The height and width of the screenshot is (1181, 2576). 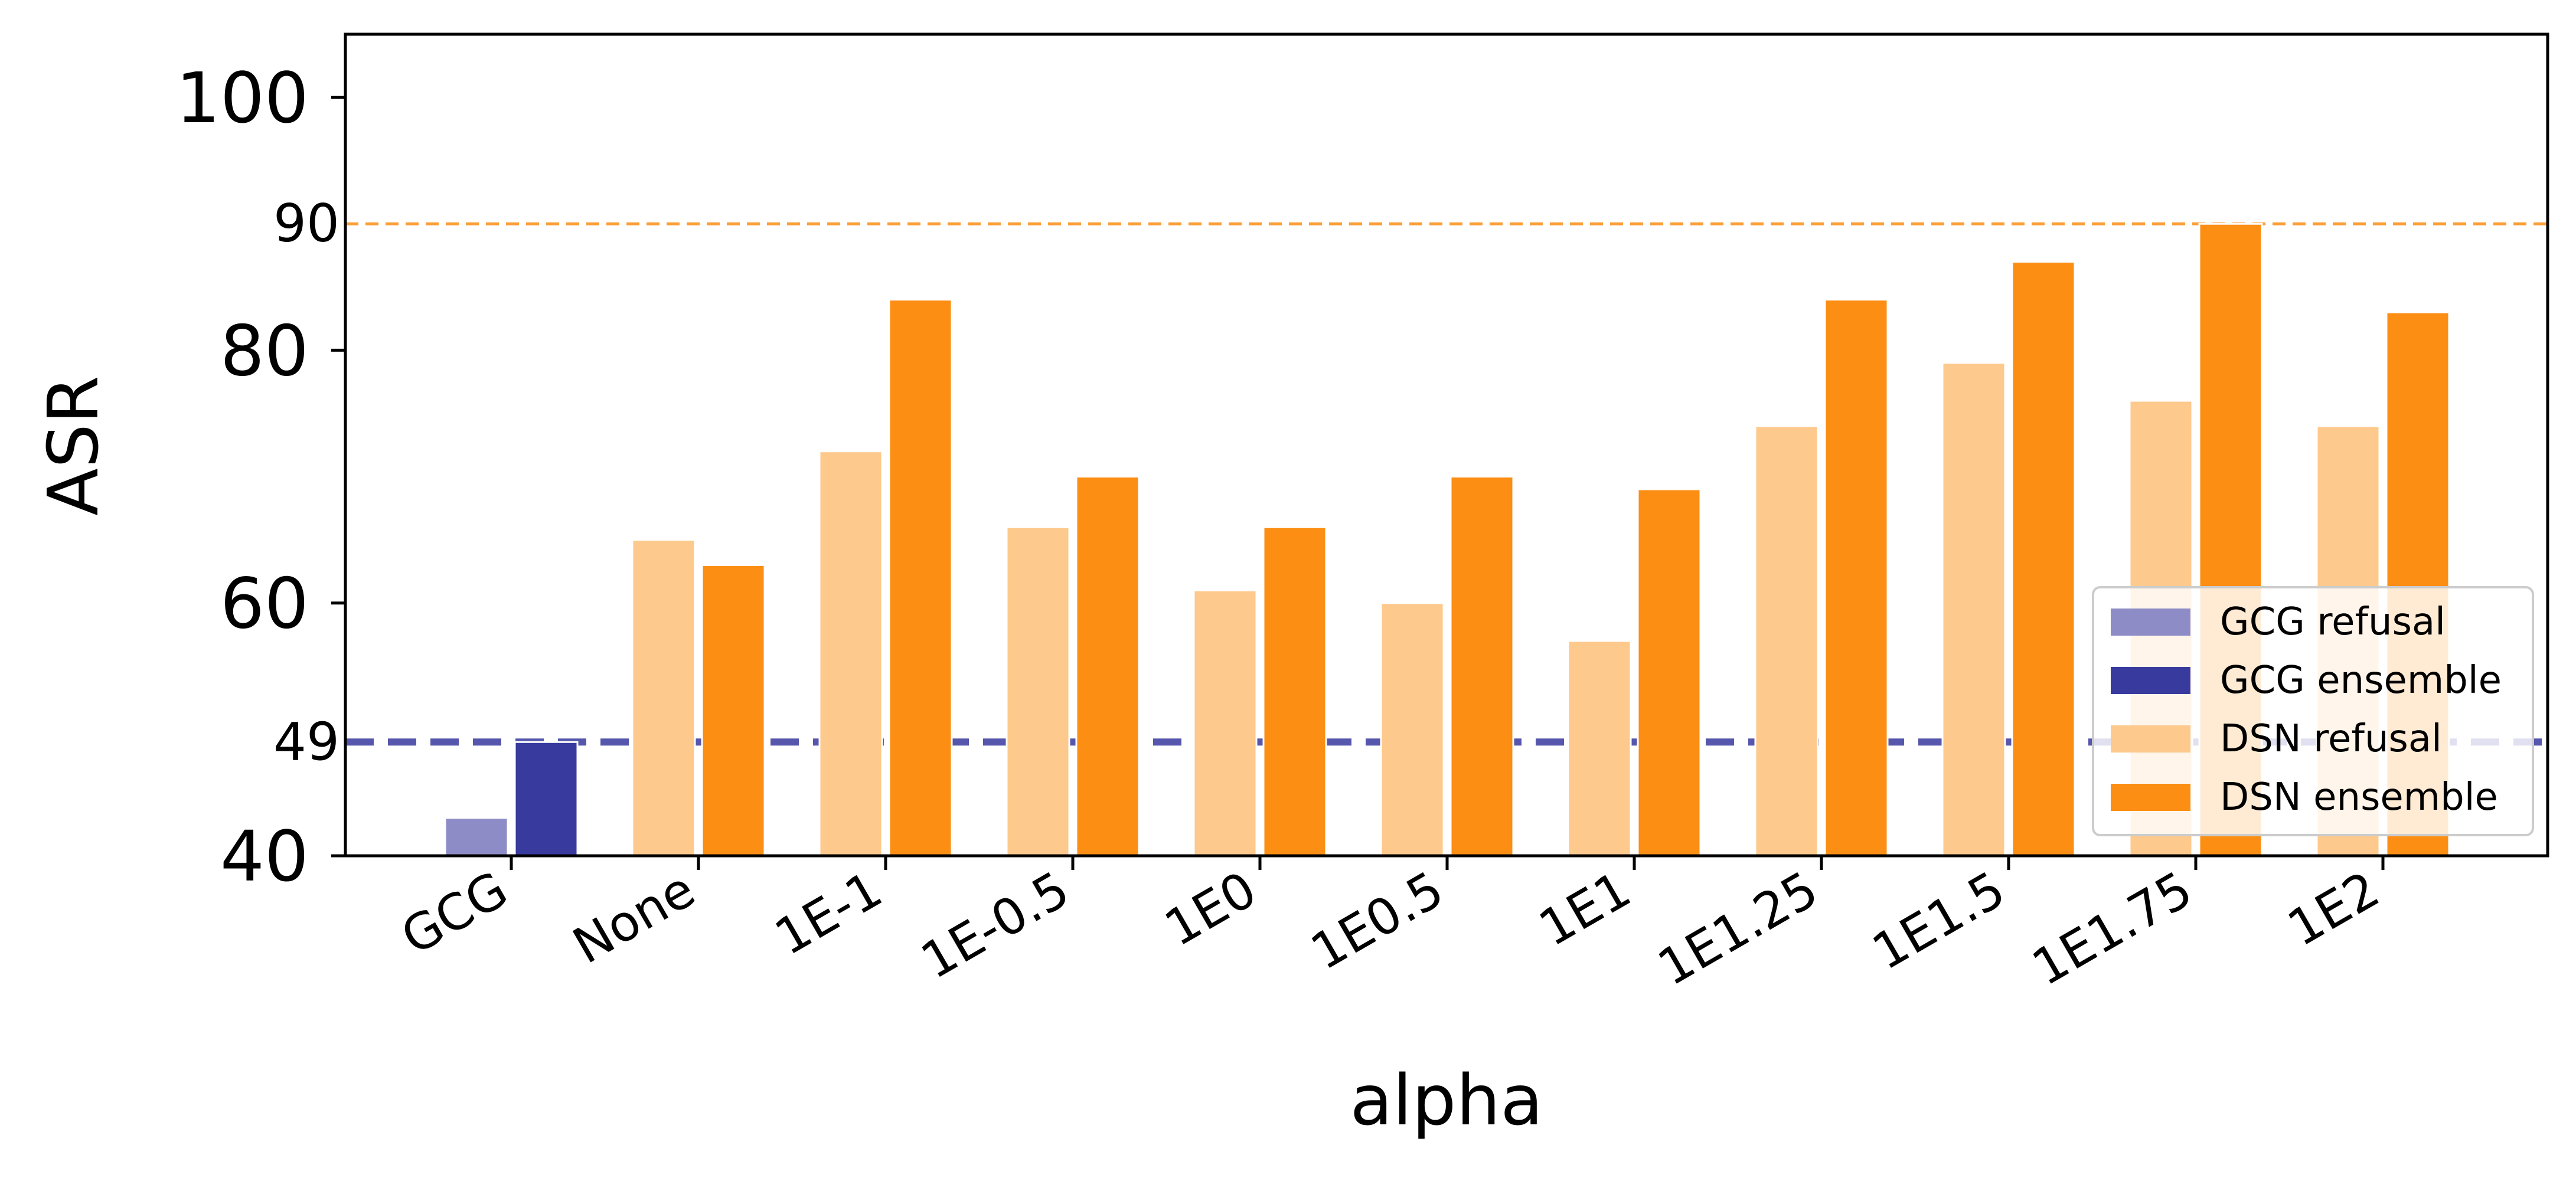 I want to click on bar-dsn-refusal-1E1.25, so click(x=1786, y=641).